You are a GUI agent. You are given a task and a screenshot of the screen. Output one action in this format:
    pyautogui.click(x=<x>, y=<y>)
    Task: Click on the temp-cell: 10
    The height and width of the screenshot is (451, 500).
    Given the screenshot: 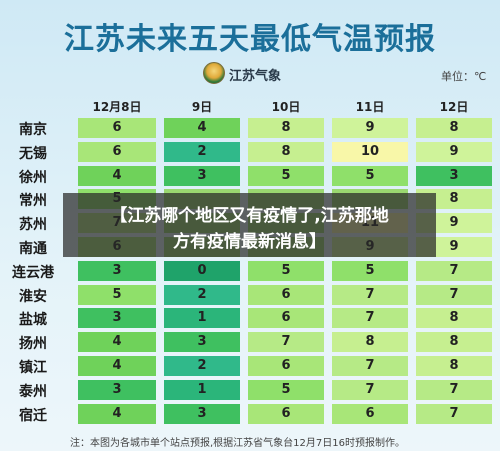 What is the action you would take?
    pyautogui.click(x=370, y=151)
    